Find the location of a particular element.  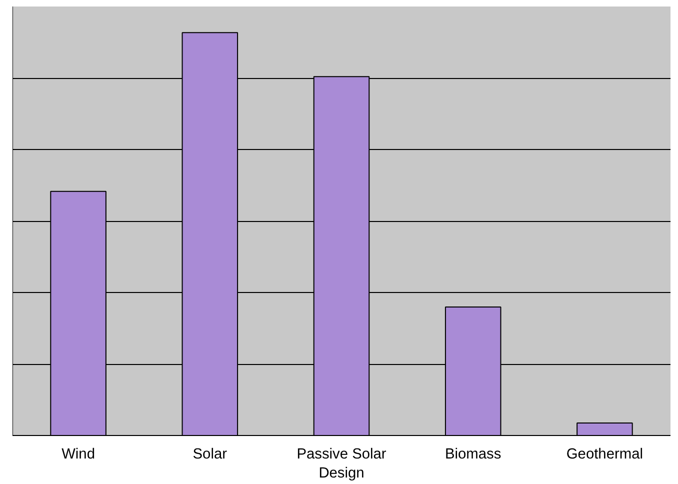

x-tick-label: Passive Solar Design is located at coordinates (341, 464).